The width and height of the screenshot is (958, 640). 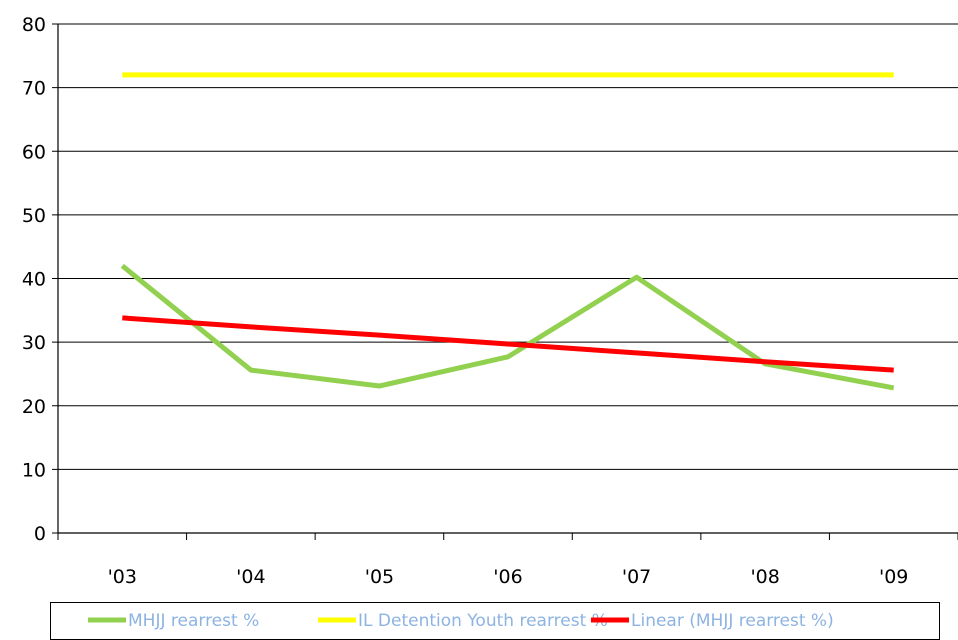 What do you see at coordinates (34, 25) in the screenshot?
I see `y-tick-label: 80` at bounding box center [34, 25].